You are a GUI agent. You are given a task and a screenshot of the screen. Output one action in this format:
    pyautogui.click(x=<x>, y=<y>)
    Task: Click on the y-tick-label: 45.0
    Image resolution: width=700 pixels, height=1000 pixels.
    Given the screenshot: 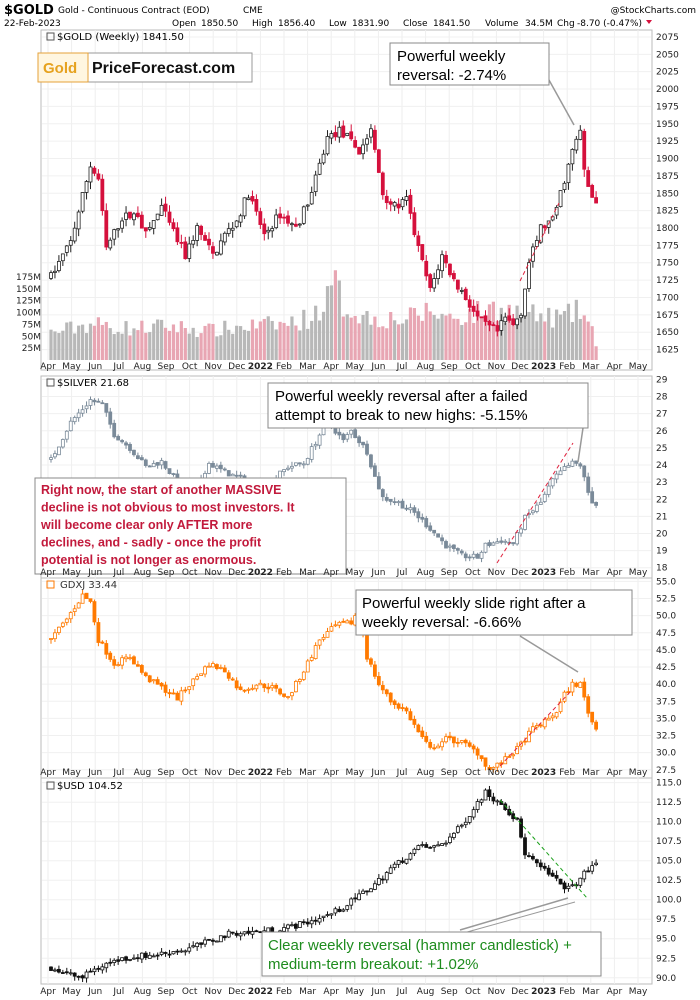 What is the action you would take?
    pyautogui.click(x=666, y=651)
    